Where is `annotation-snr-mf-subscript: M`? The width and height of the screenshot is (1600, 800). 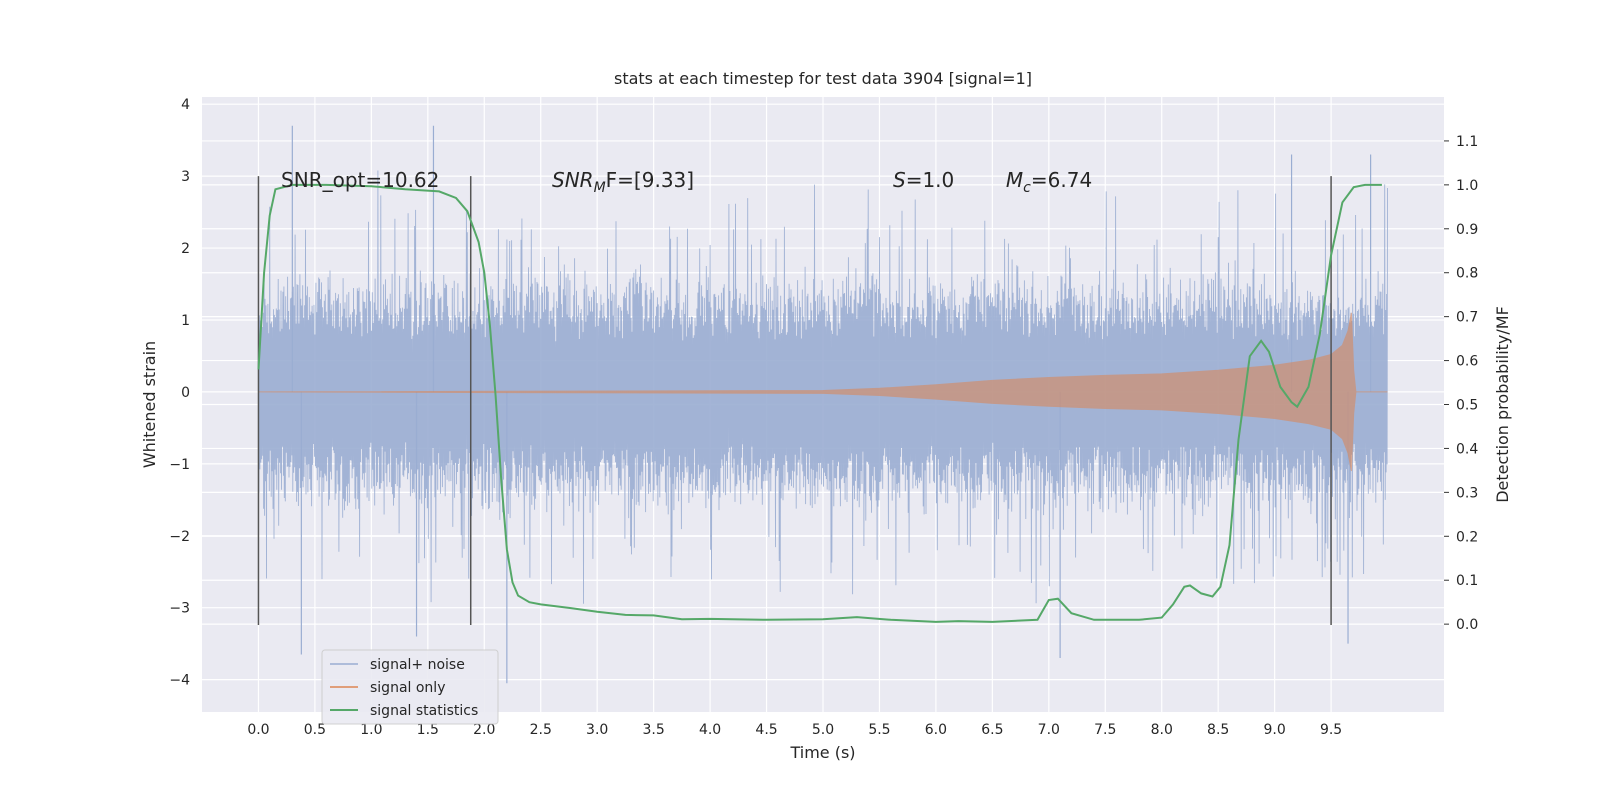 annotation-snr-mf-subscript: M is located at coordinates (600, 188).